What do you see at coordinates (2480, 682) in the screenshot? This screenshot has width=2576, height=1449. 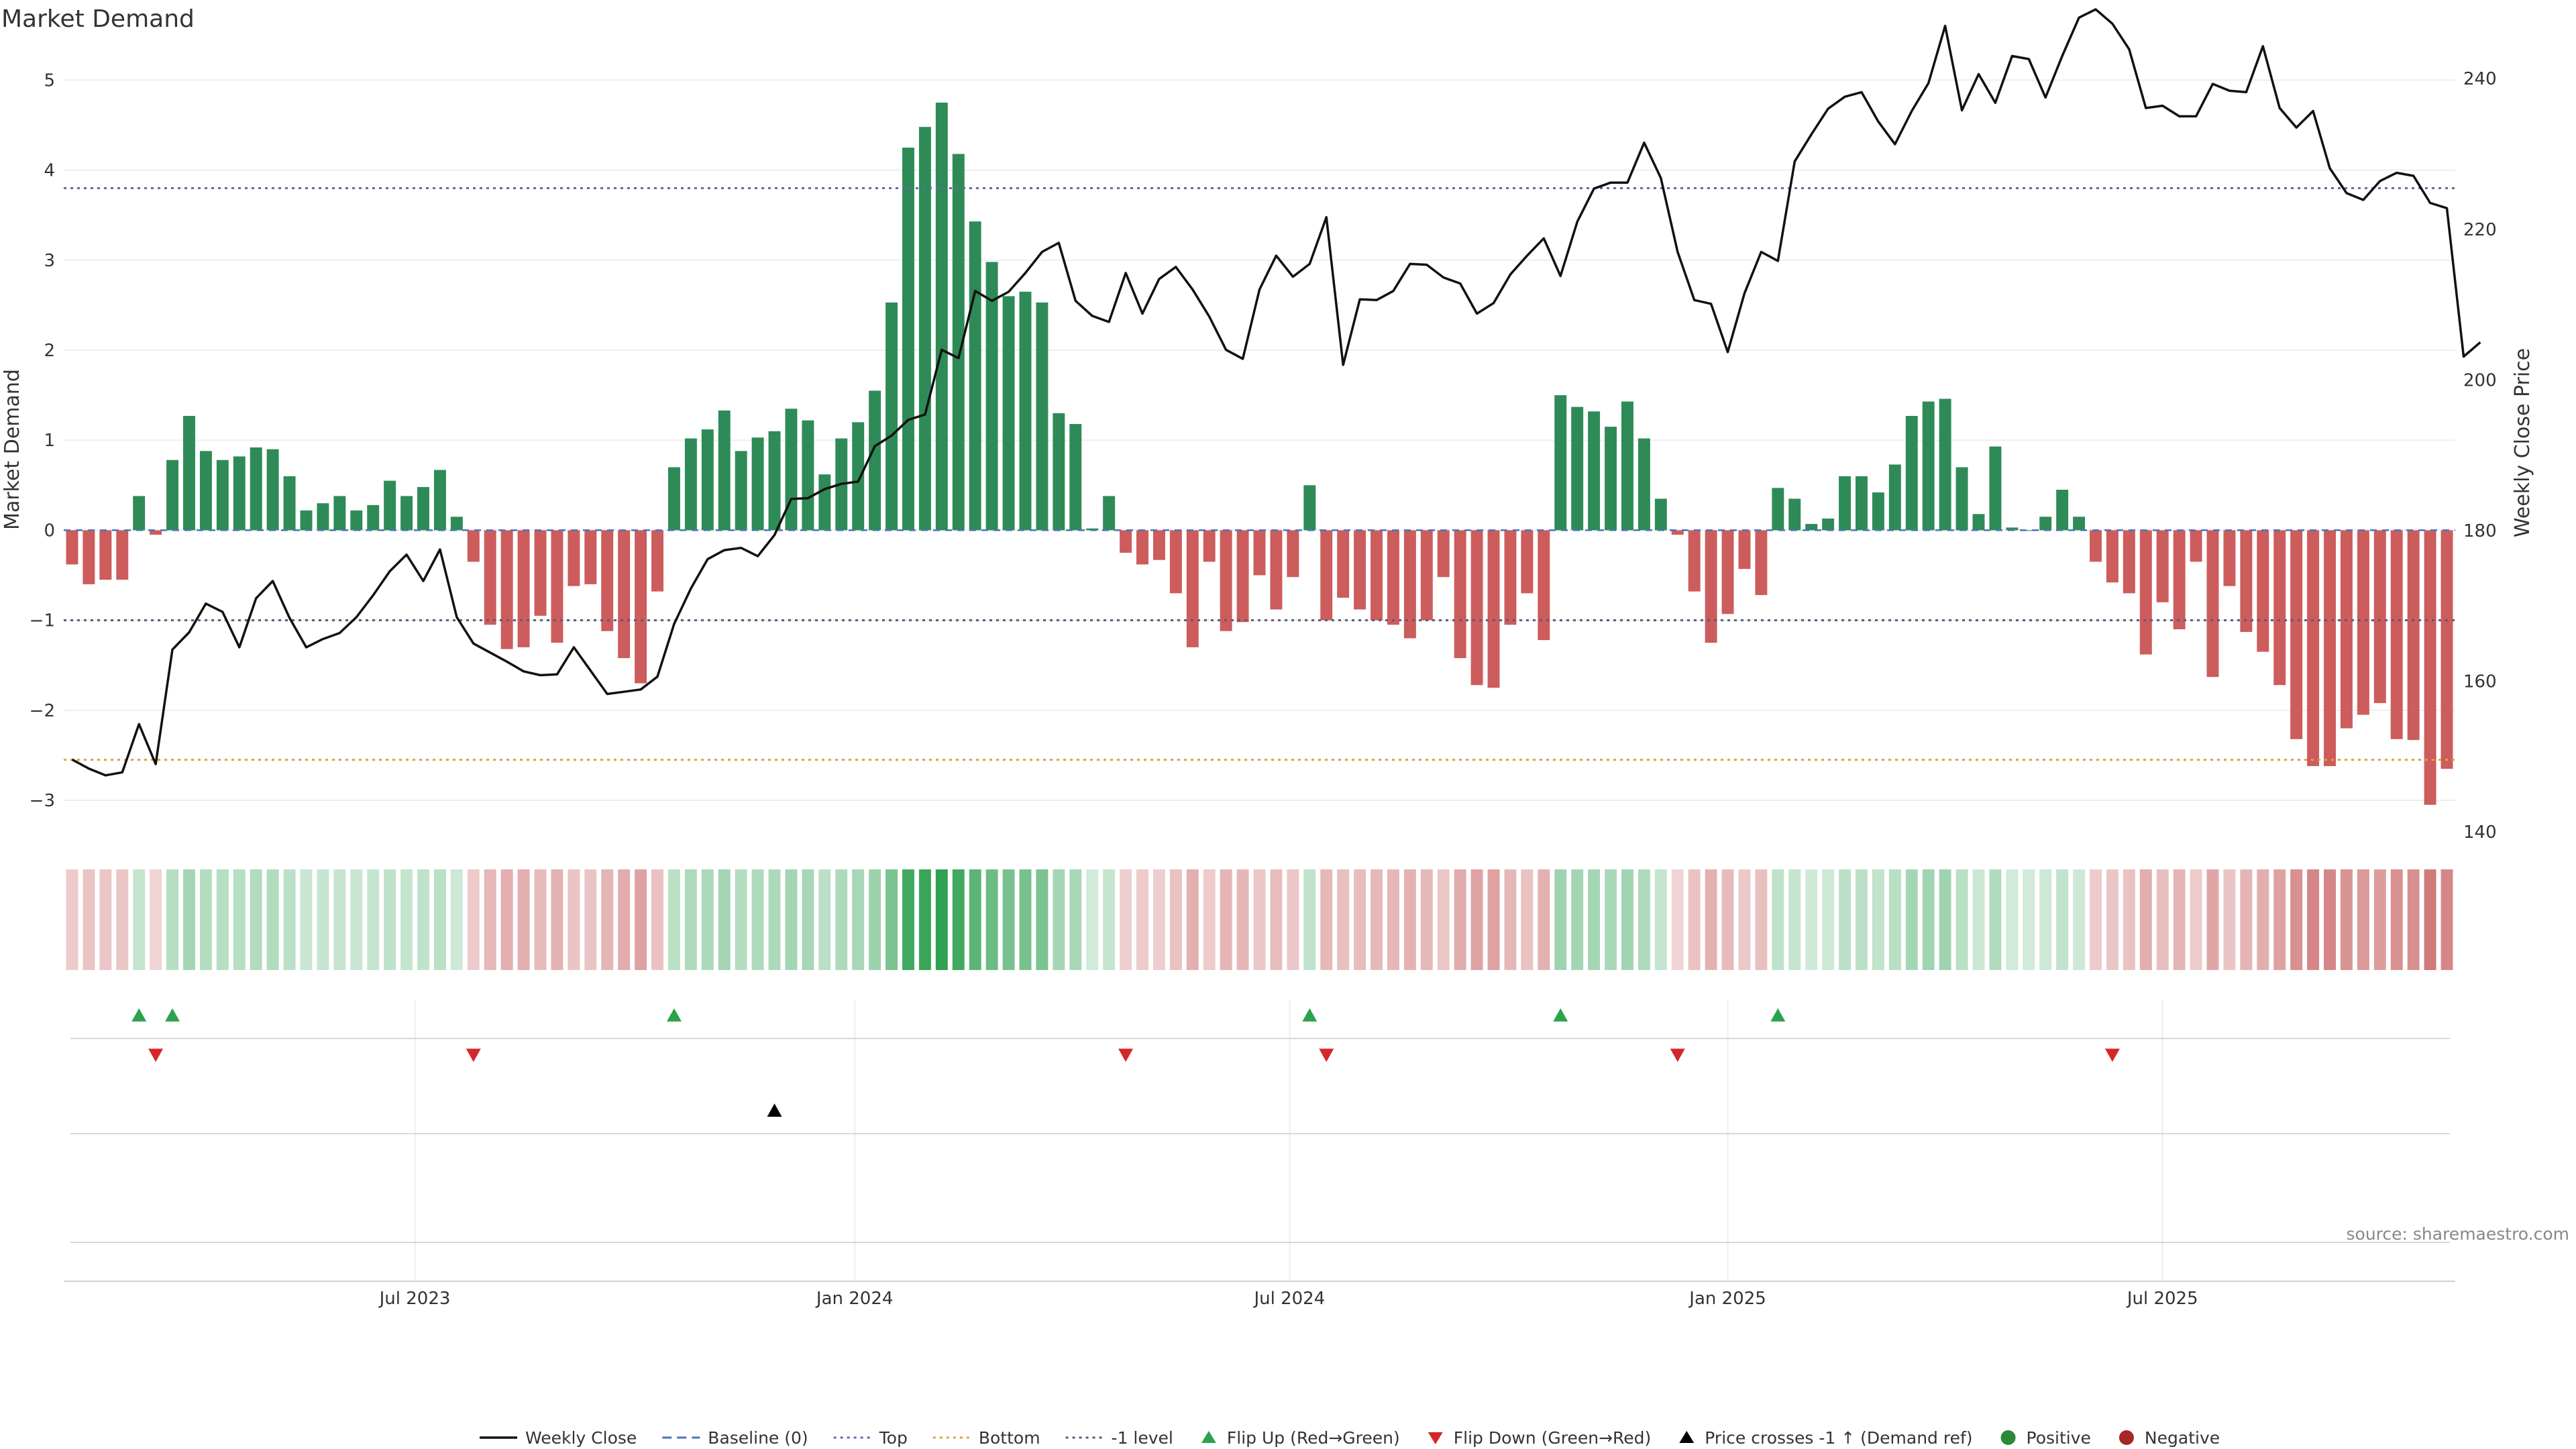 I see `y-right-tick-label: 160` at bounding box center [2480, 682].